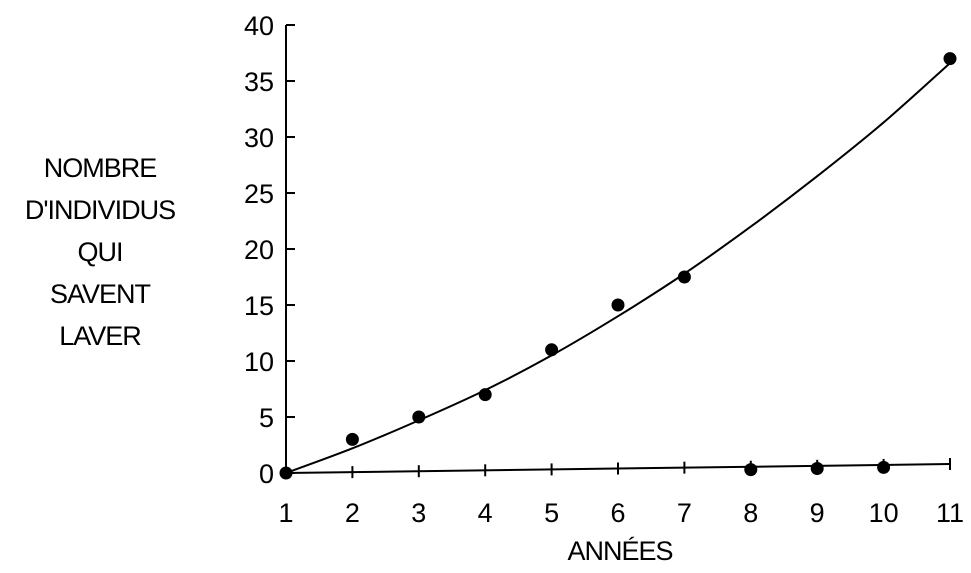  I want to click on x-axis-ticks: 1 2 3 4 5 6 7 8 9 10 11, so click(621, 493).